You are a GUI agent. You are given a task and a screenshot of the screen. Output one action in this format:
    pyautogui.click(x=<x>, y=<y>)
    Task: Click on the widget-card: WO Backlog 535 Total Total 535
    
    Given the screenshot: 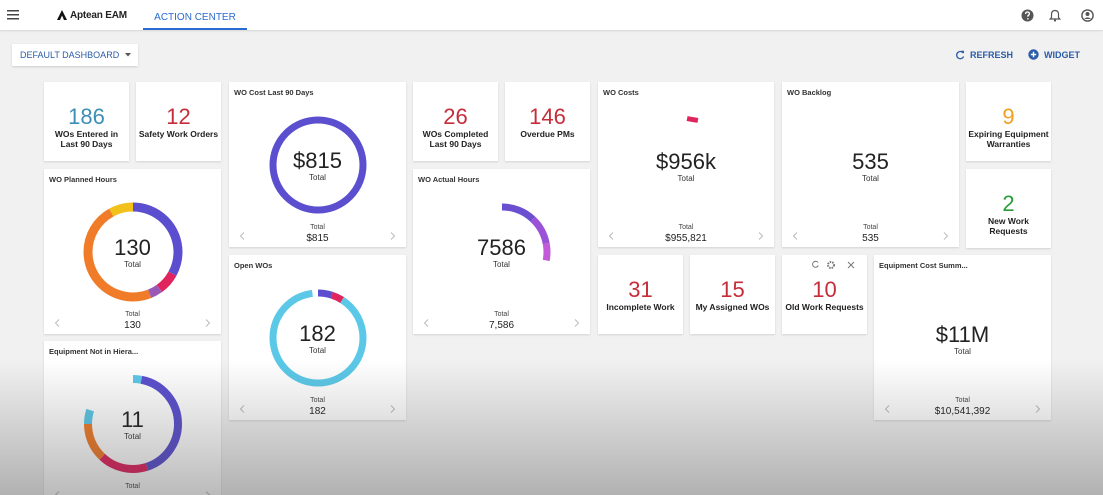 What is the action you would take?
    pyautogui.click(x=870, y=164)
    